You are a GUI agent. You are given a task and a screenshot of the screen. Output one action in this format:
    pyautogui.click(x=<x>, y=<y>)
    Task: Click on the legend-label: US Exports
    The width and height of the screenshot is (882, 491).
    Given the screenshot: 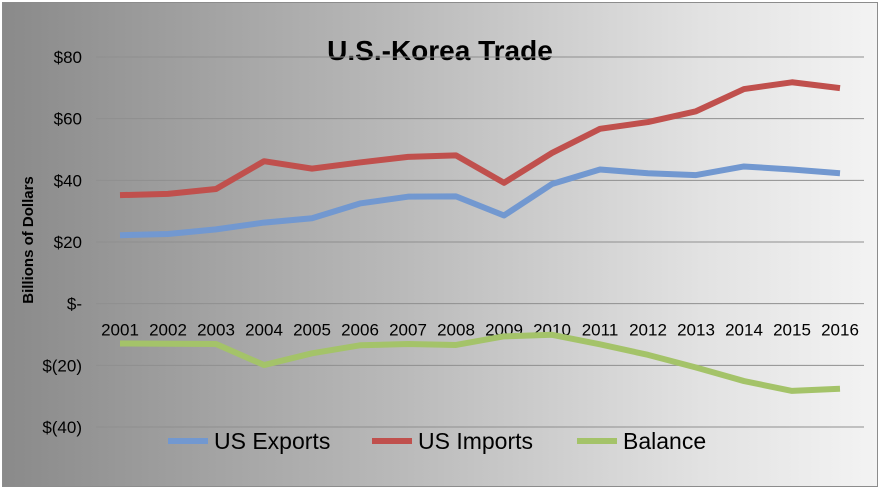 What is the action you would take?
    pyautogui.click(x=272, y=441)
    